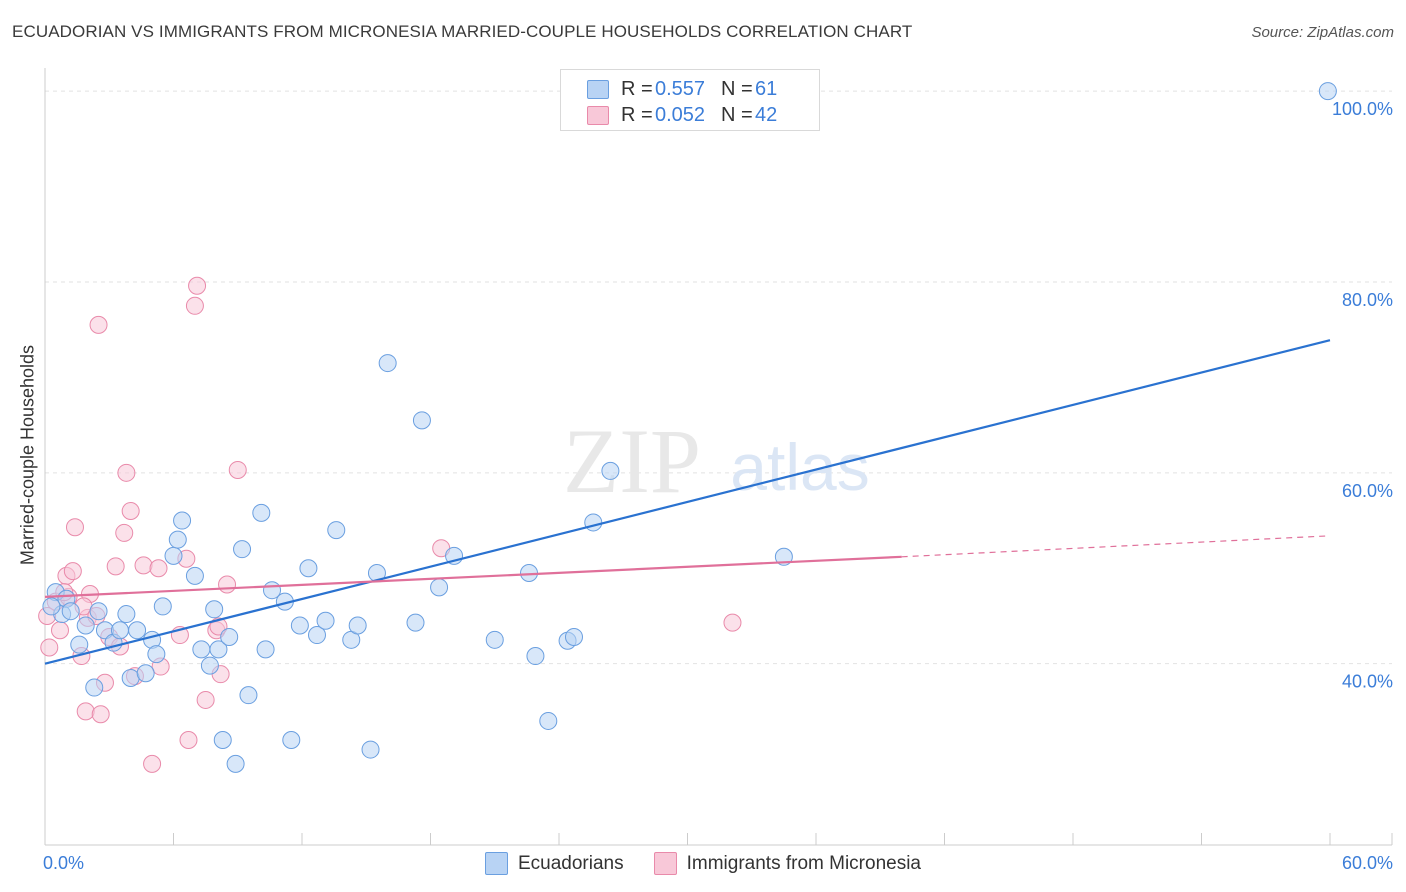 This screenshot has width=1406, height=892. I want to click on legend-r-value: 0.052, so click(680, 114).